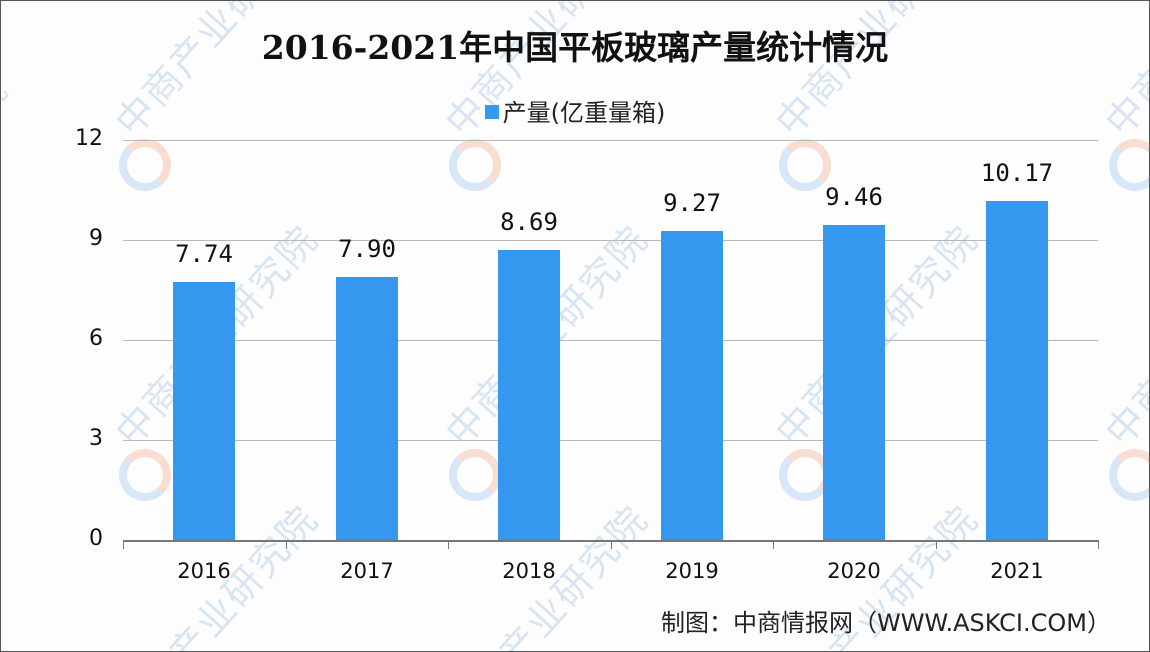  I want to click on data-label: 9.27, so click(692, 203).